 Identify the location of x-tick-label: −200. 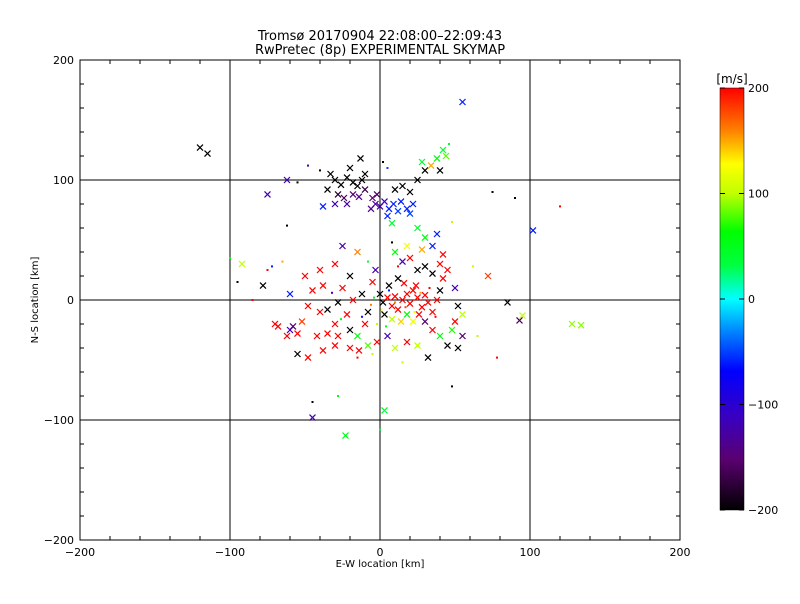
(80, 552).